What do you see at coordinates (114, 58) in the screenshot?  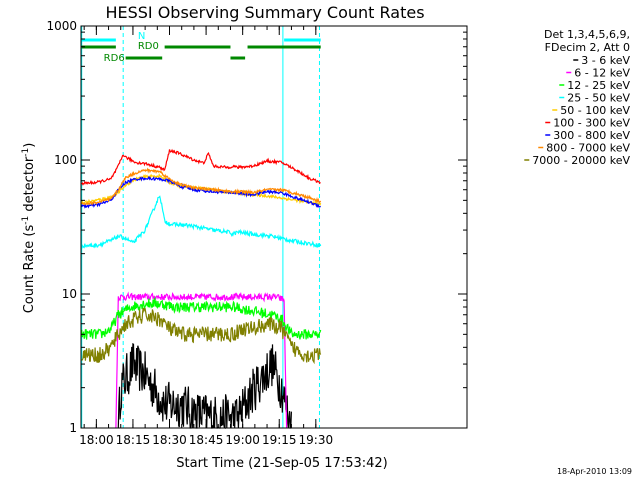 I see `status-bar-label-rd6: RD6` at bounding box center [114, 58].